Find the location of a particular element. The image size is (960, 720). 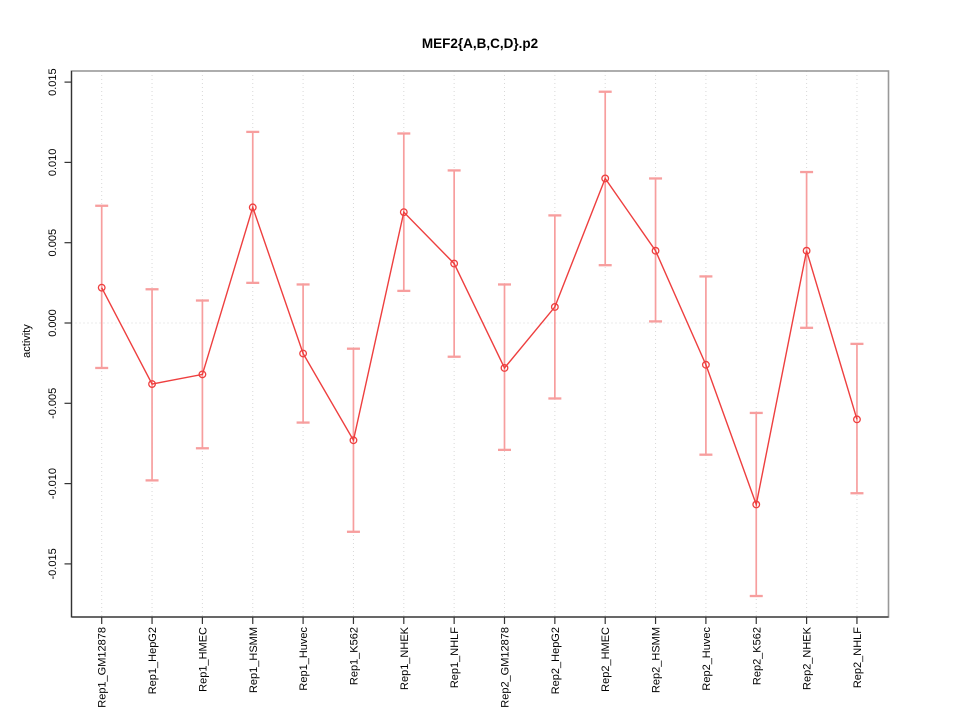

x-tick-label: Rep1_HMEC is located at coordinates (203, 659).